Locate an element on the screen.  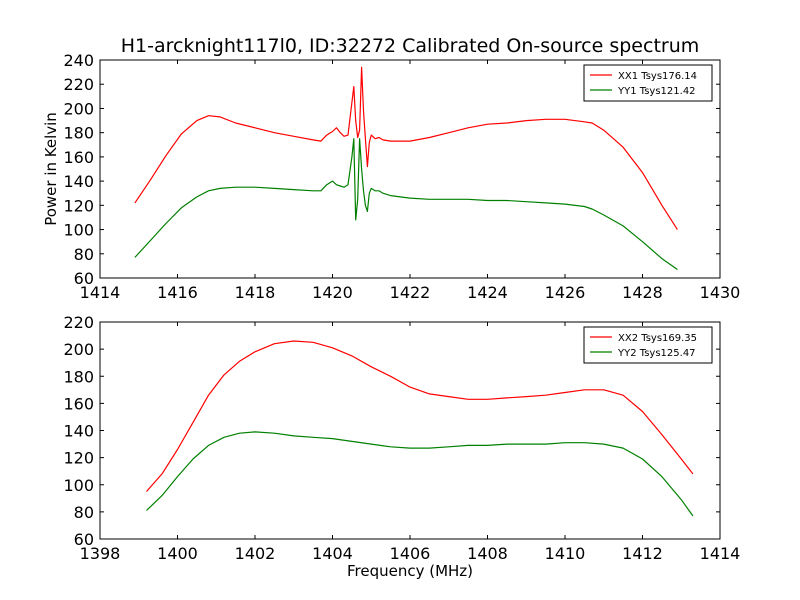
x-tick-label: 1404 is located at coordinates (332, 553).